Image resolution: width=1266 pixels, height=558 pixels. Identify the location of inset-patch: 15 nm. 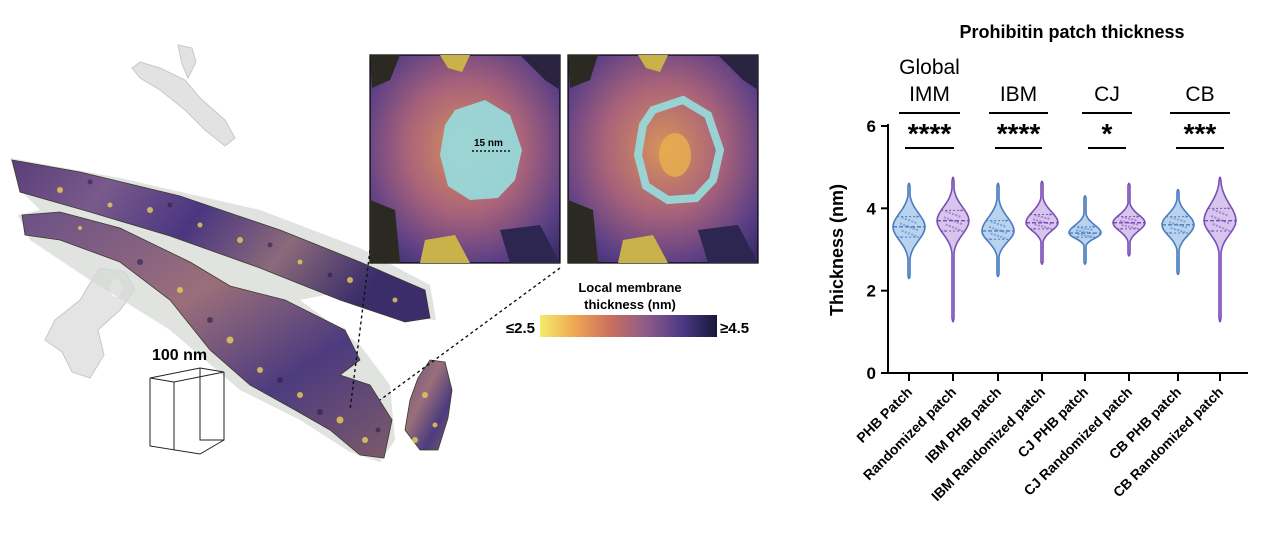
(465, 159).